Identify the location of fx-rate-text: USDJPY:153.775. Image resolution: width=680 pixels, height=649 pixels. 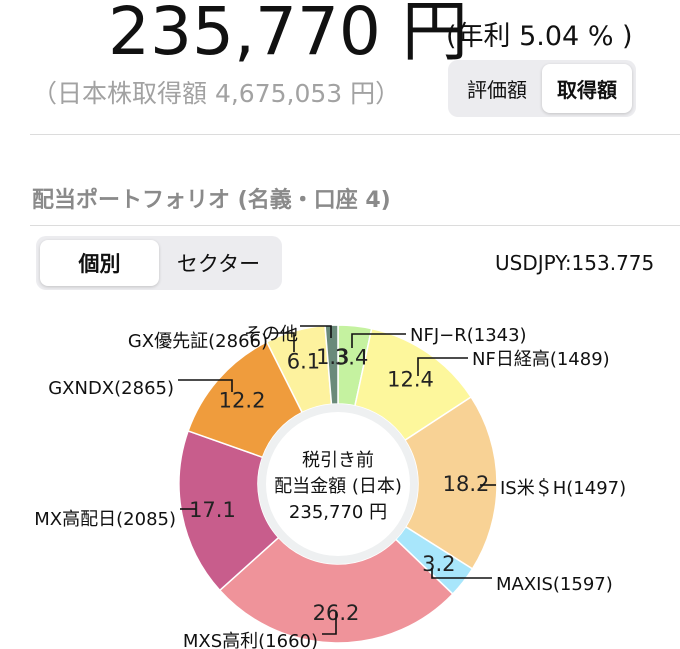
(575, 263).